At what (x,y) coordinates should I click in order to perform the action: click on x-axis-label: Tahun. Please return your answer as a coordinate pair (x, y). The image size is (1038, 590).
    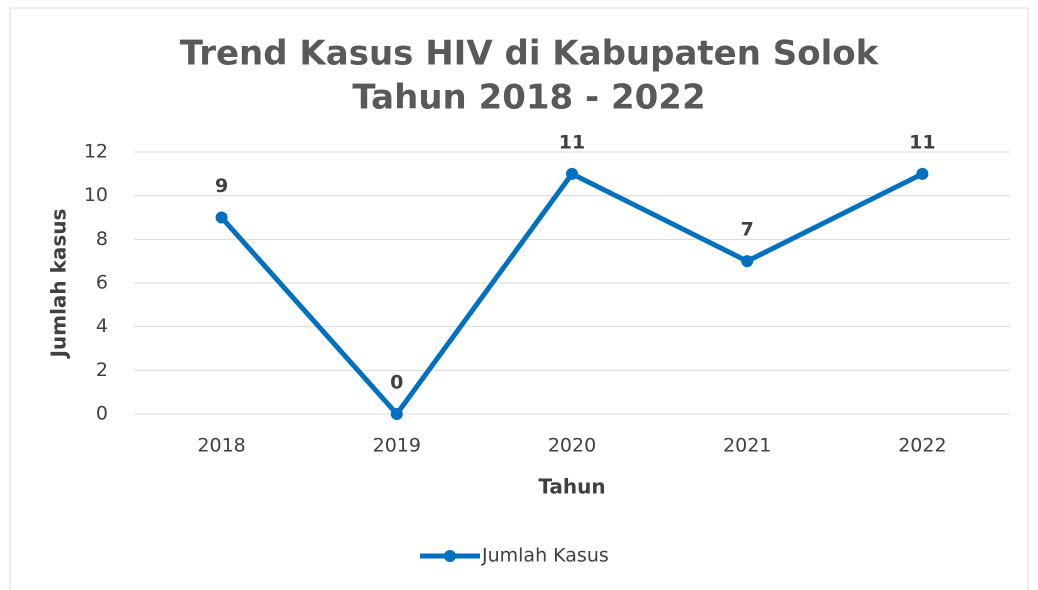
    Looking at the image, I should click on (571, 487).